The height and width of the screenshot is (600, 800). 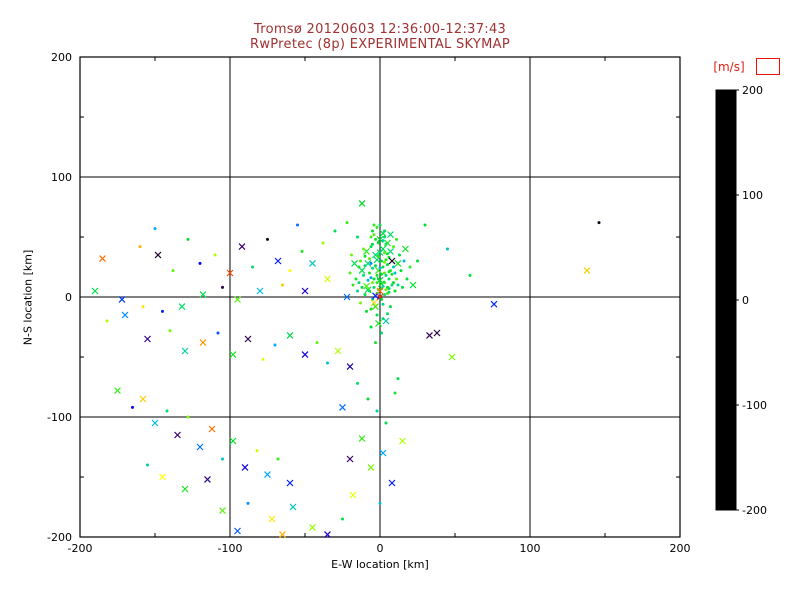 What do you see at coordinates (530, 548) in the screenshot?
I see `x-tick-label: 100` at bounding box center [530, 548].